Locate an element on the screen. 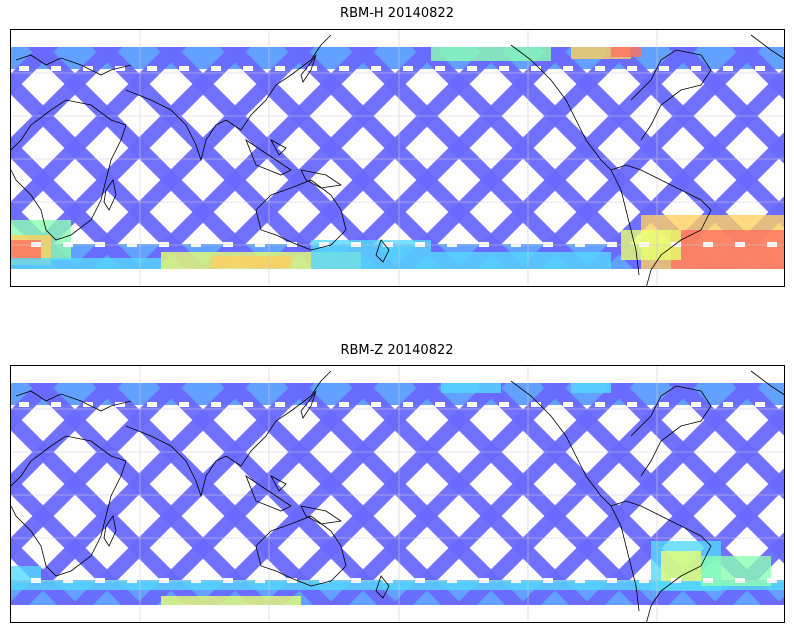 The height and width of the screenshot is (633, 794). panel-title-rbm-h: RBM-H 20140822 is located at coordinates (397, 13).